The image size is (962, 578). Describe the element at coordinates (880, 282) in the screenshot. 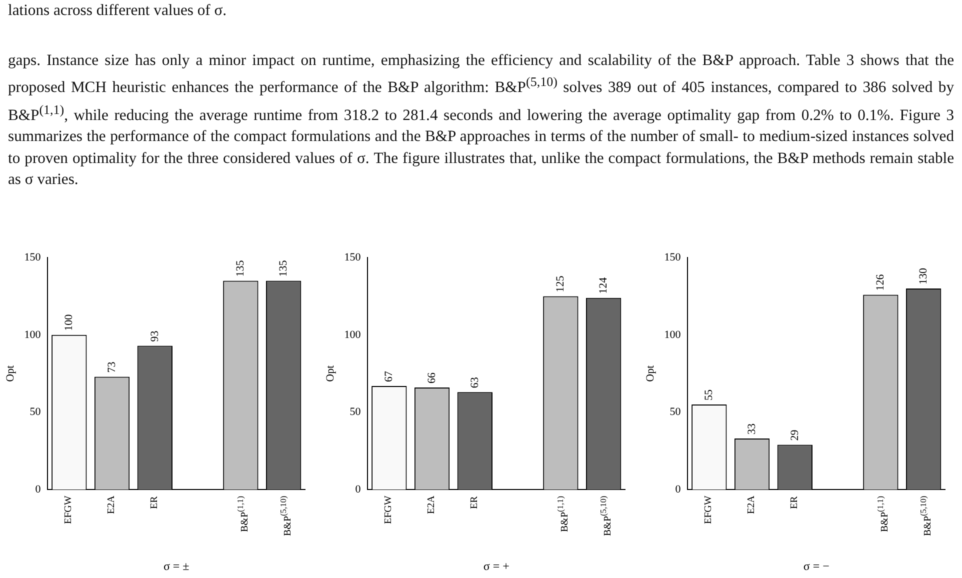

I see `data-label: 126` at that location.